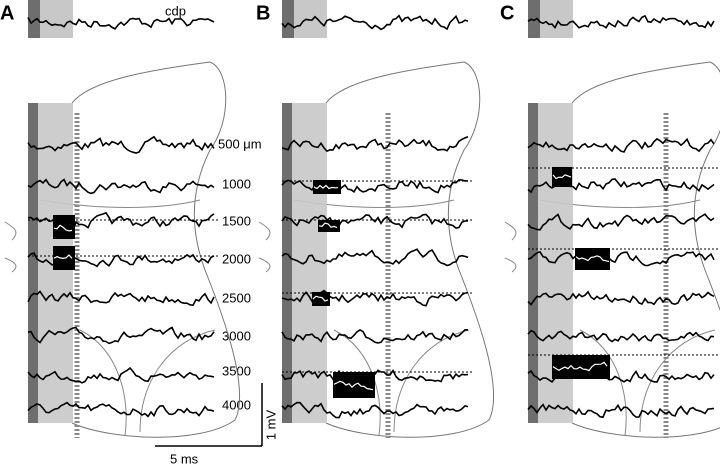  What do you see at coordinates (236, 258) in the screenshot?
I see `depth-label: 2000` at bounding box center [236, 258].